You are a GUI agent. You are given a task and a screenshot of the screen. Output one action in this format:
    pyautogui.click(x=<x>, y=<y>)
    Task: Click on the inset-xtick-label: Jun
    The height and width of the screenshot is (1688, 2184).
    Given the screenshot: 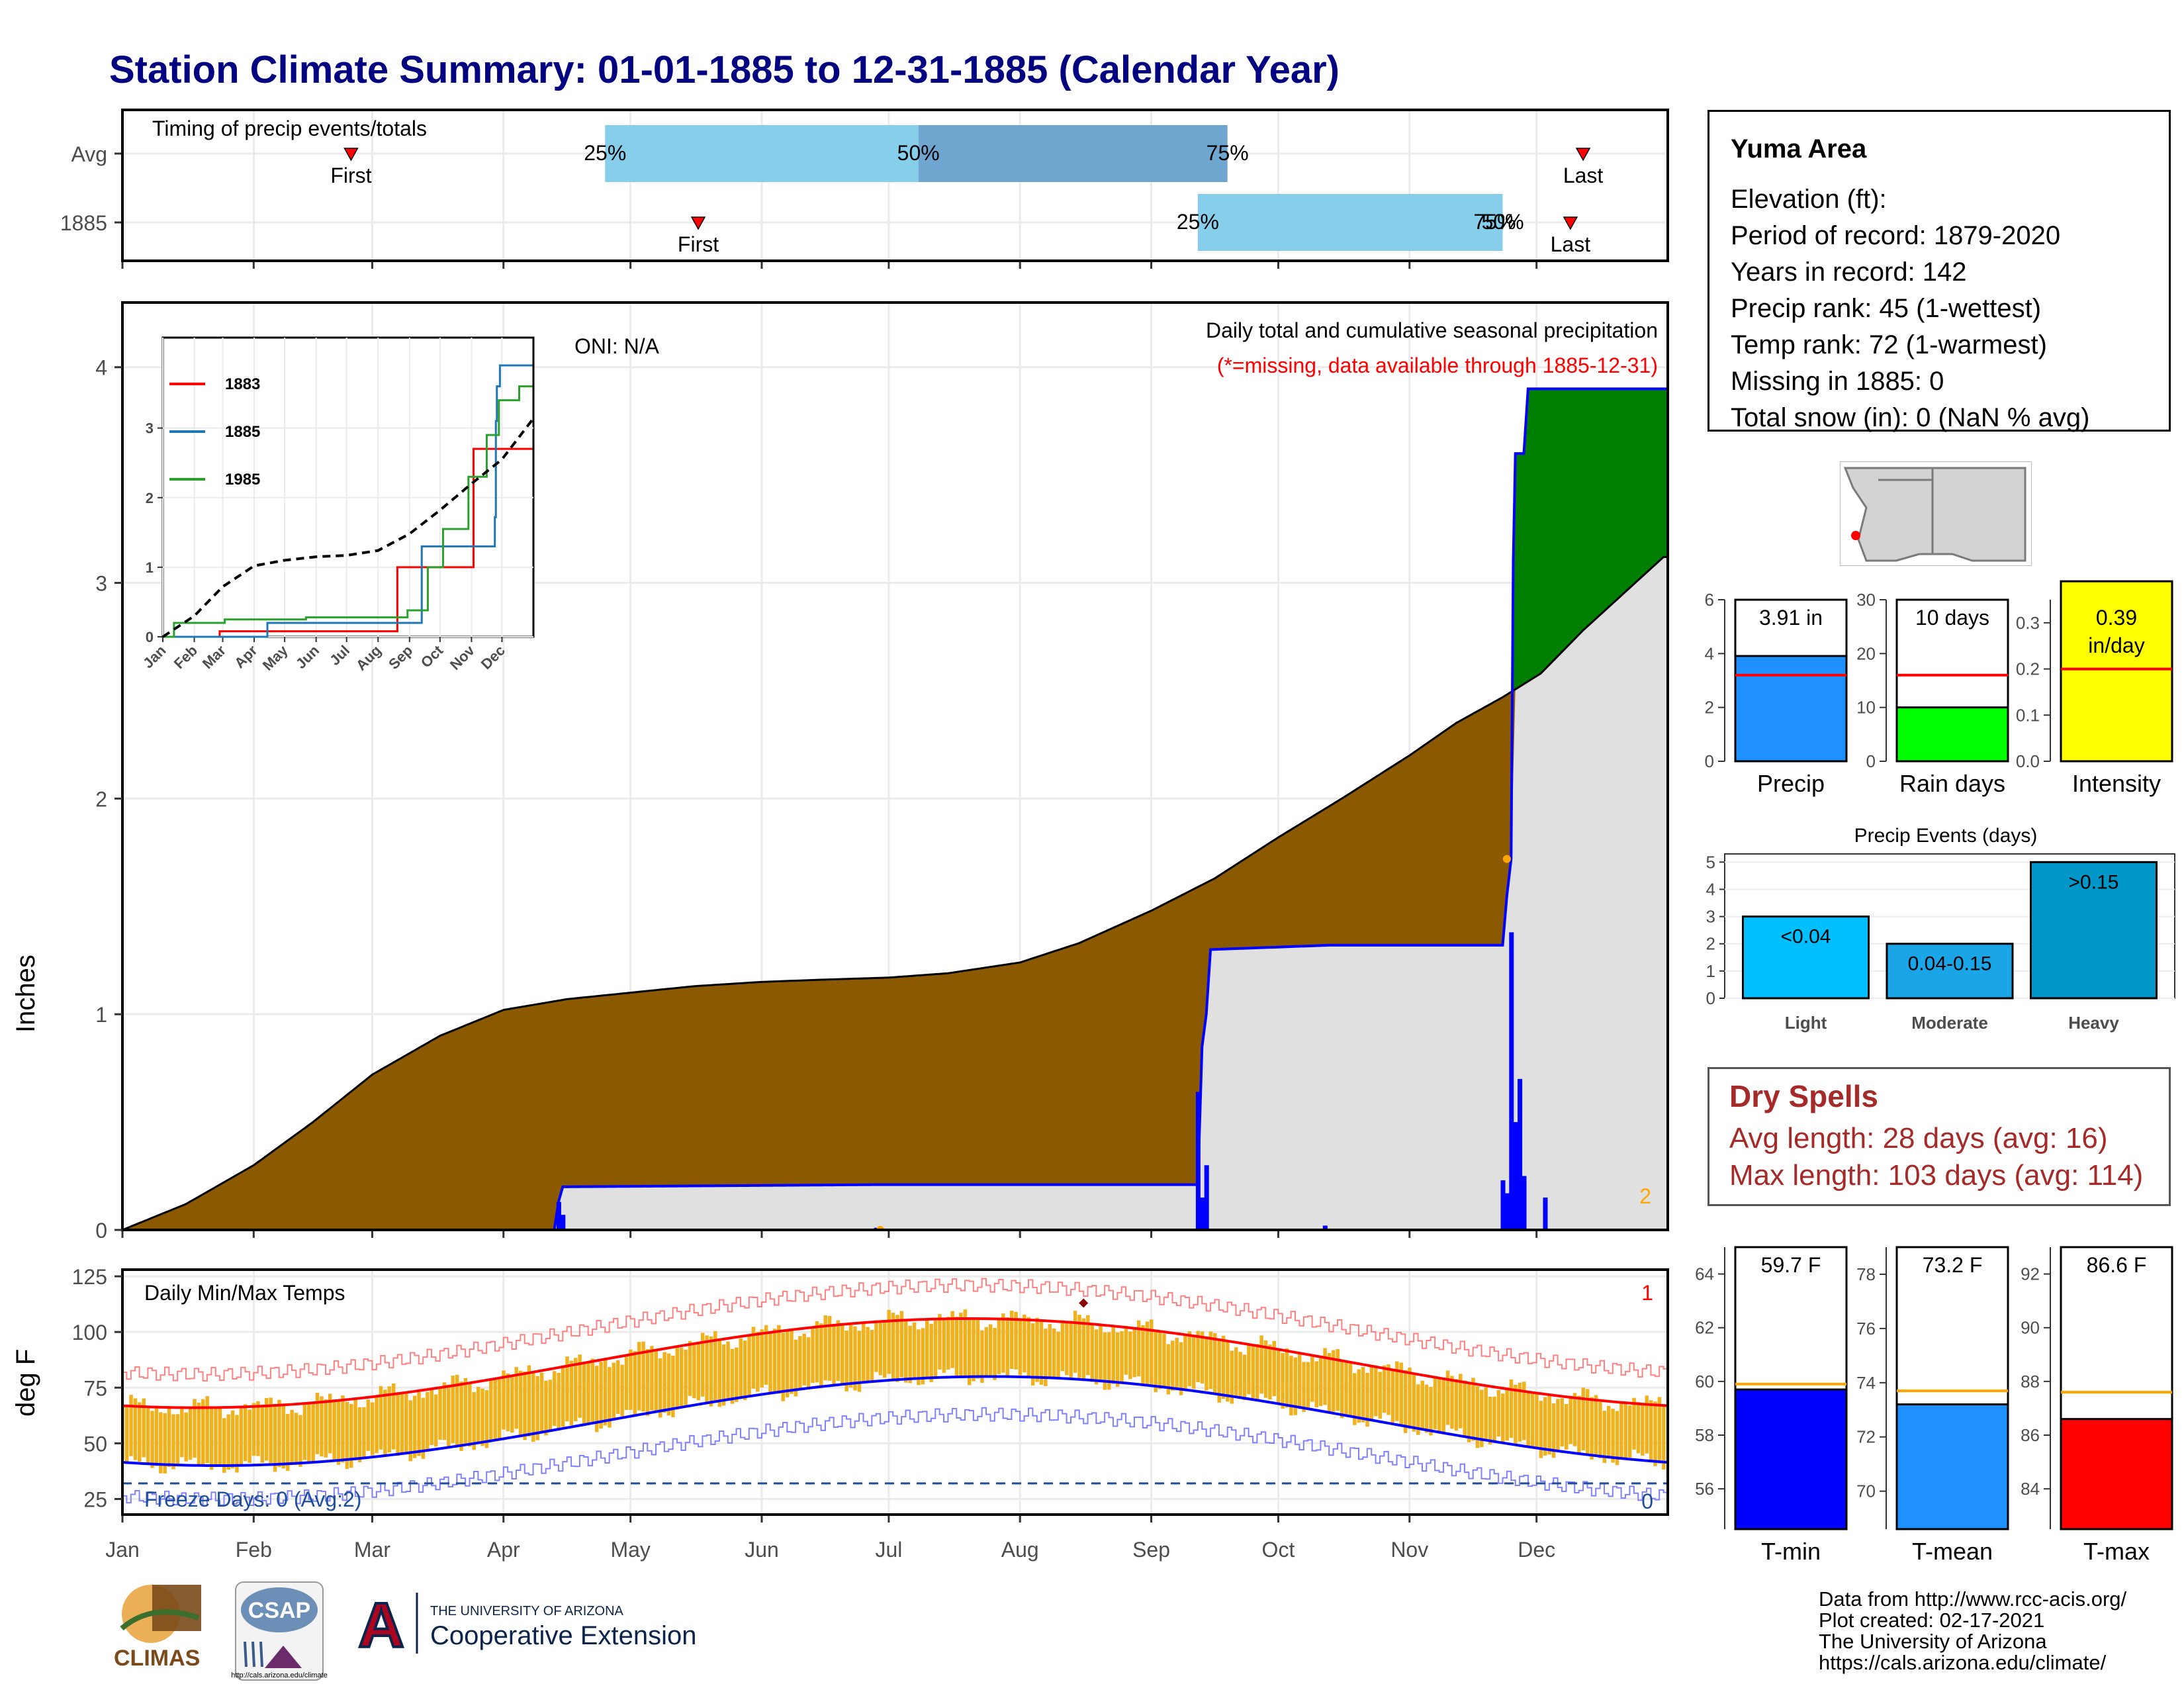 What is the action you would take?
    pyautogui.click(x=307, y=657)
    